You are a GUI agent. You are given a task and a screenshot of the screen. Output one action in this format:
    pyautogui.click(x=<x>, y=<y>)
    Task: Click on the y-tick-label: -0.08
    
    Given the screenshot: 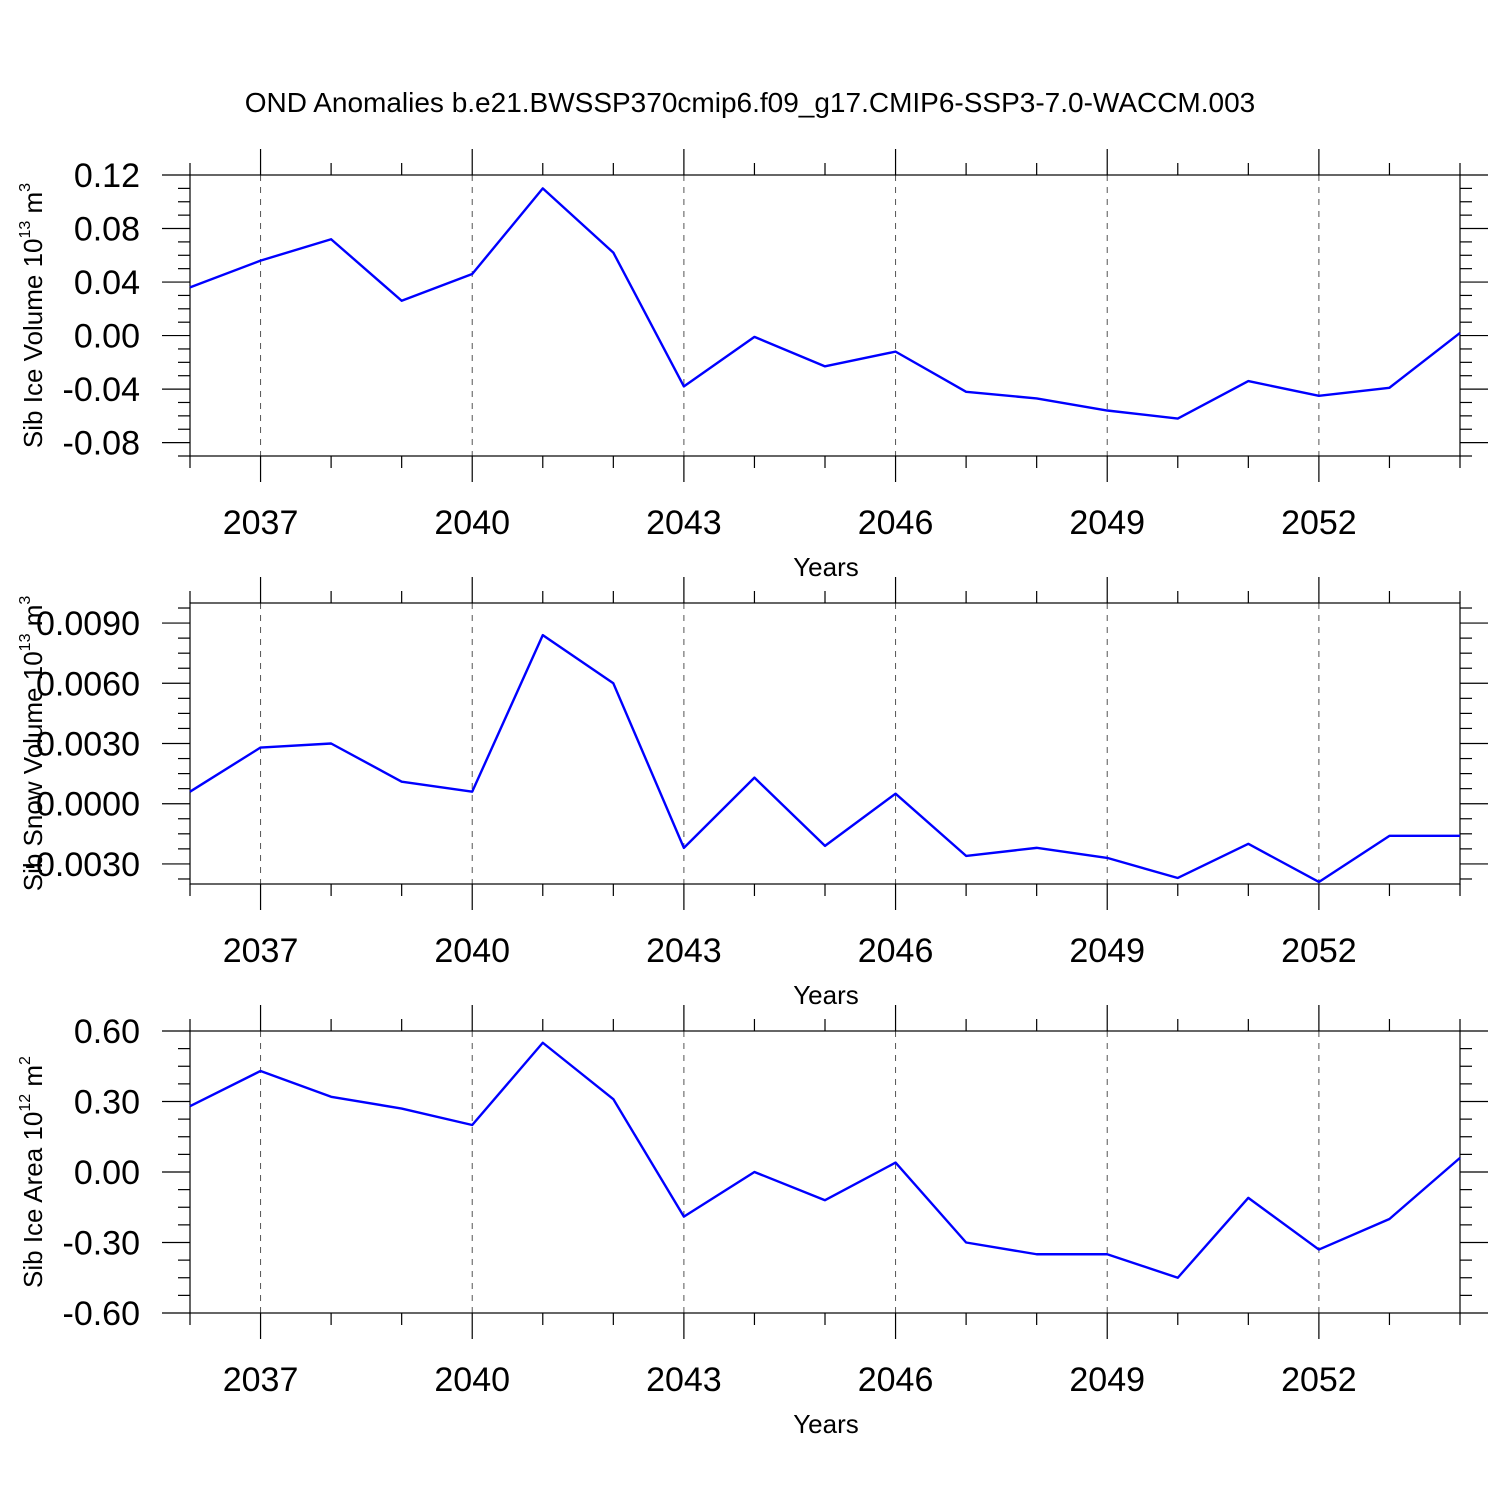 What is the action you would take?
    pyautogui.click(x=102, y=444)
    